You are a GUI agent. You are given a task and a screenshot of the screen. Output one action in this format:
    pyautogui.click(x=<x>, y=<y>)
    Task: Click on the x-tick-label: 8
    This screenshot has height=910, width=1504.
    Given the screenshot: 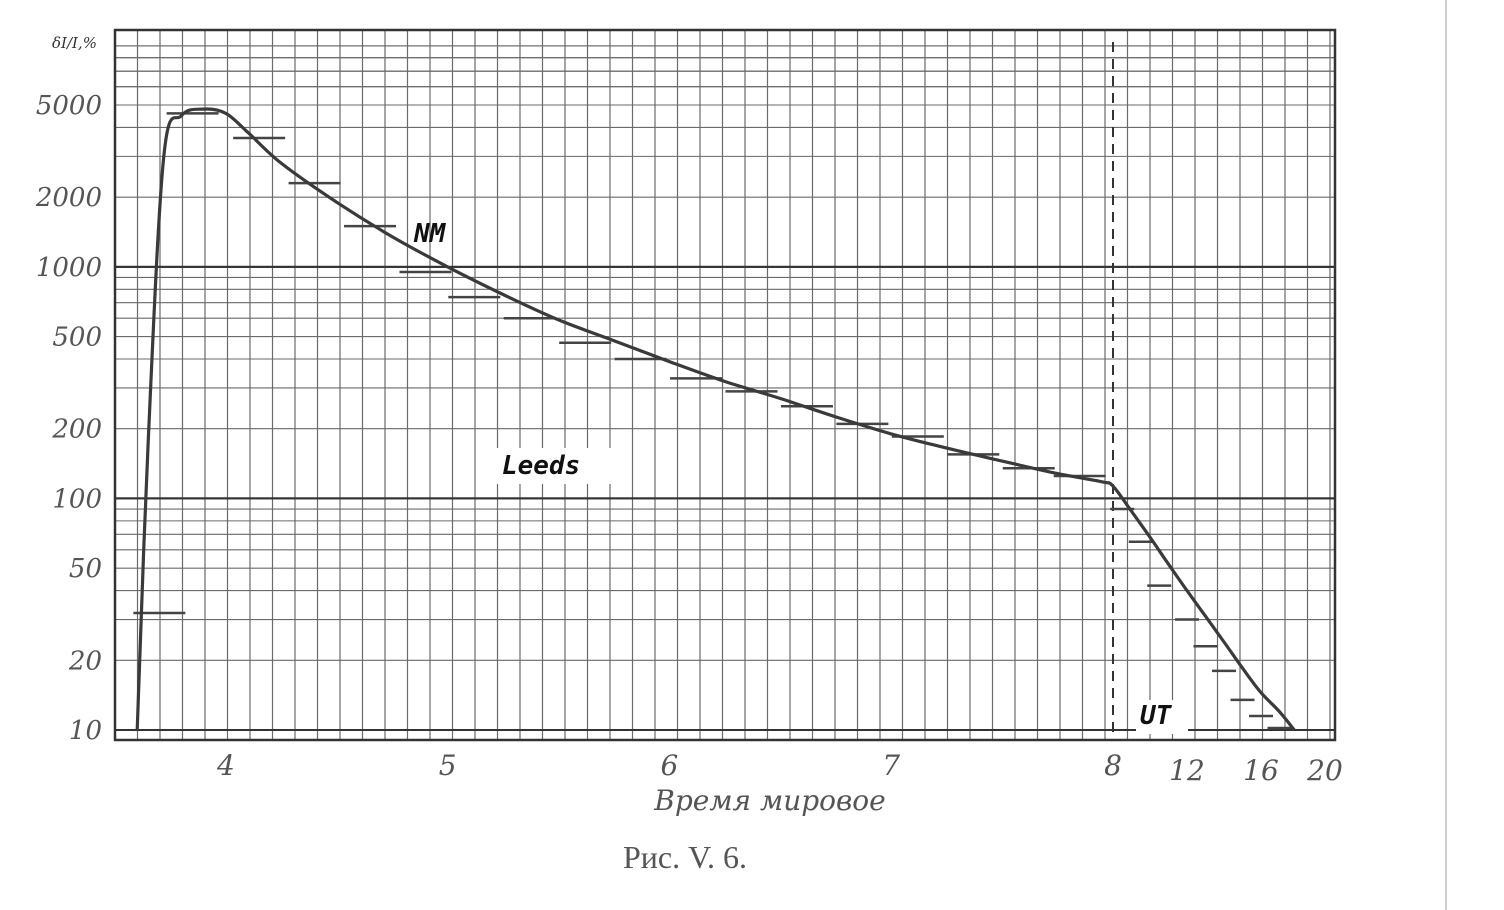 What is the action you would take?
    pyautogui.click(x=1113, y=765)
    